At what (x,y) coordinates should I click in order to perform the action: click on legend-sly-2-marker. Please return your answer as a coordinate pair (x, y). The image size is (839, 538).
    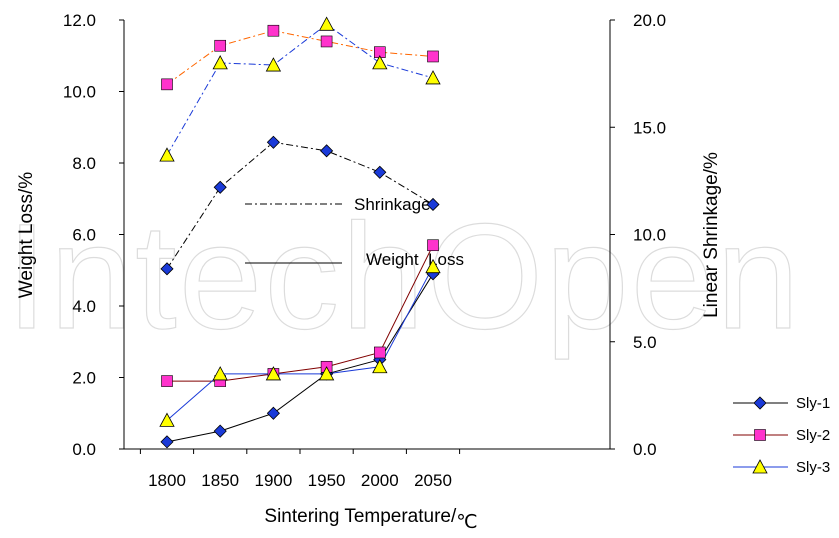
    Looking at the image, I should click on (760, 435).